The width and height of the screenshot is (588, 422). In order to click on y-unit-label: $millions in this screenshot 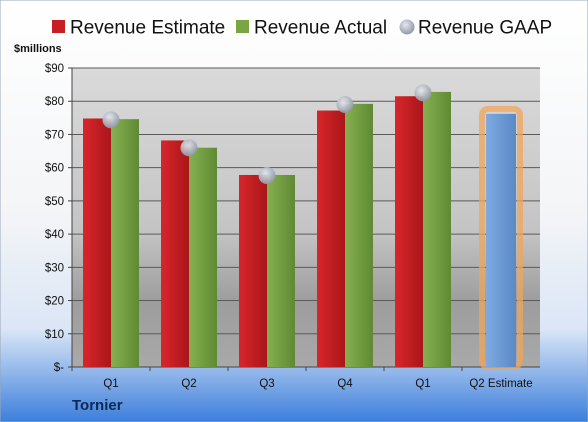, I will do `click(38, 49)`.